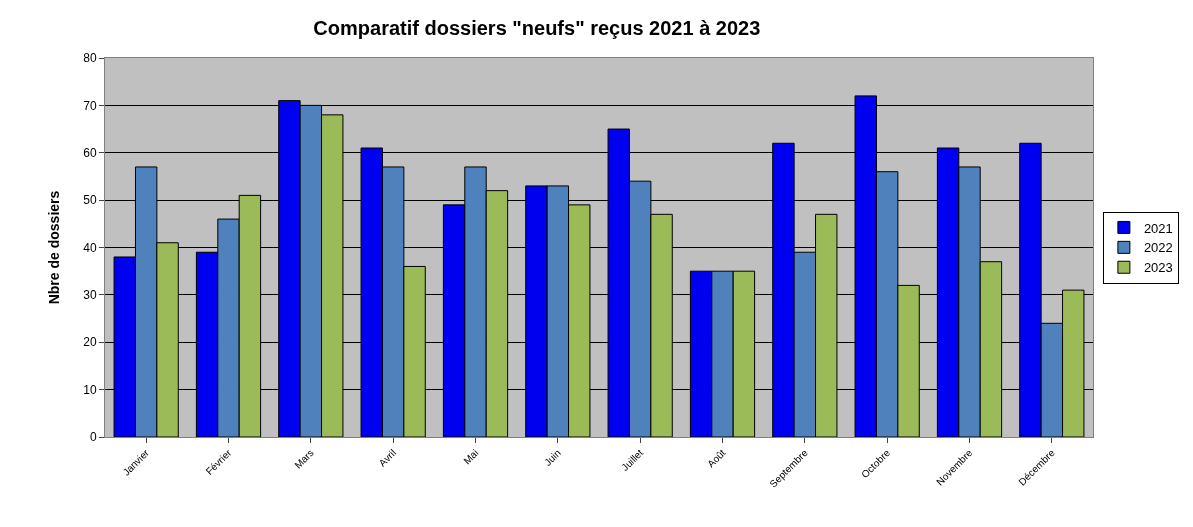  Describe the element at coordinates (1158, 228) in the screenshot. I see `legend-label: 2021` at that location.